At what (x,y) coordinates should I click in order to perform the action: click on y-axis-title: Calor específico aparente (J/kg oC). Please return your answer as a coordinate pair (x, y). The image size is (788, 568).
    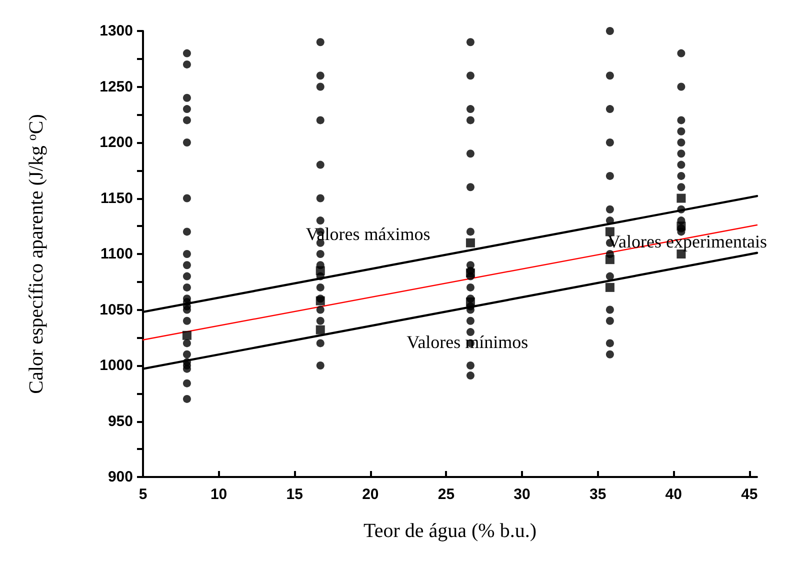
    Looking at the image, I should click on (36, 254).